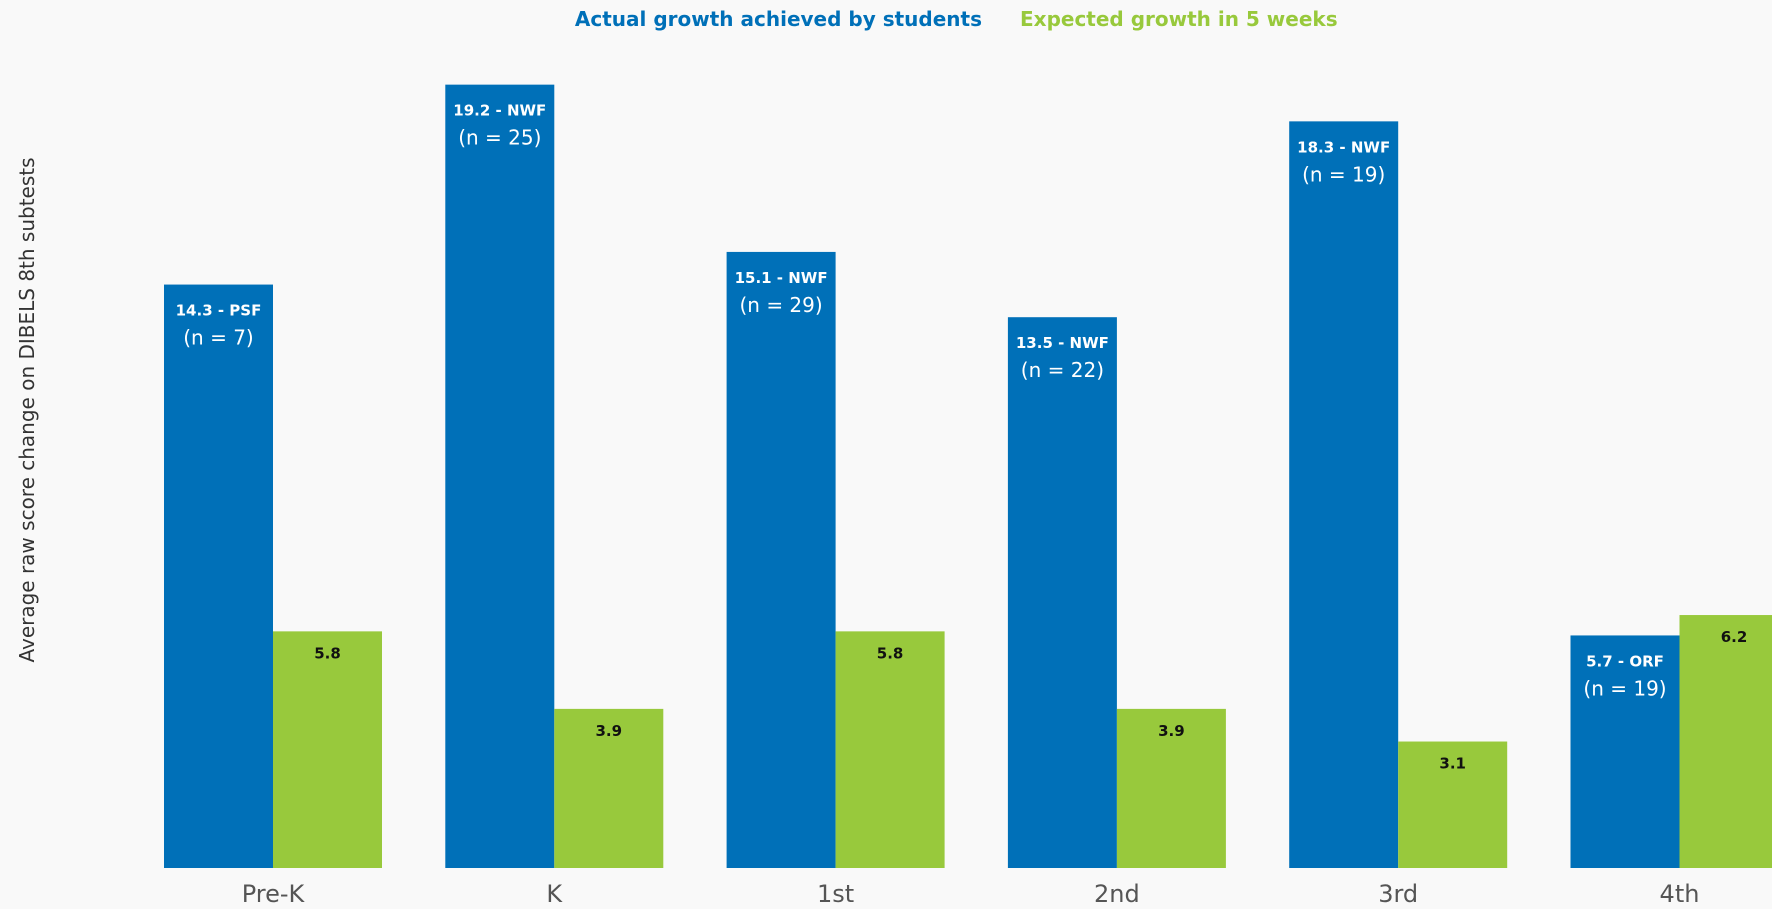 The image size is (1772, 909). I want to click on x-tick-label-5: 4th, so click(1680, 894).